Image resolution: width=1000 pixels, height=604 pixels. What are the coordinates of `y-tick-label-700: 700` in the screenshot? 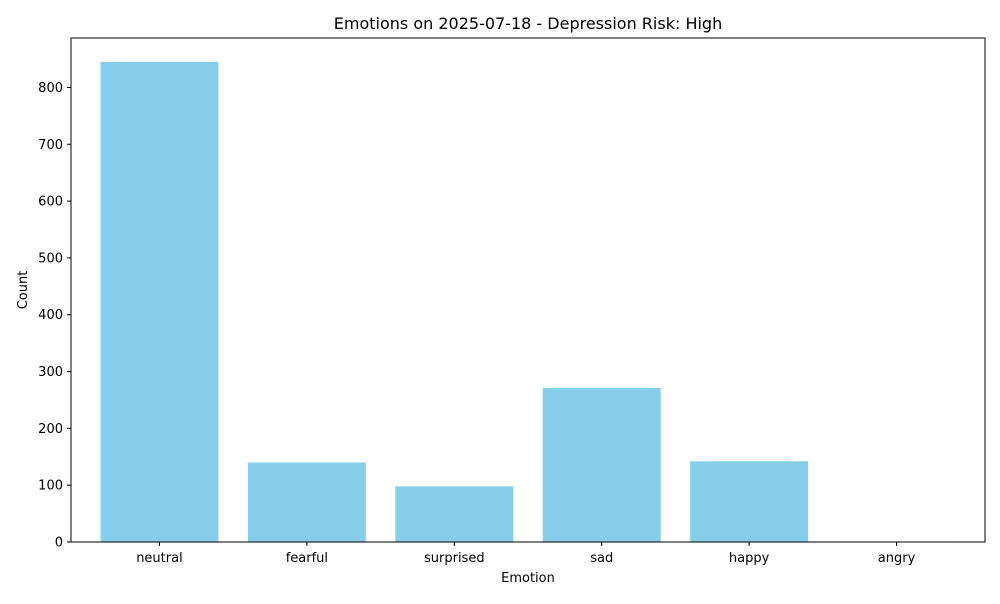 It's located at (50, 145).